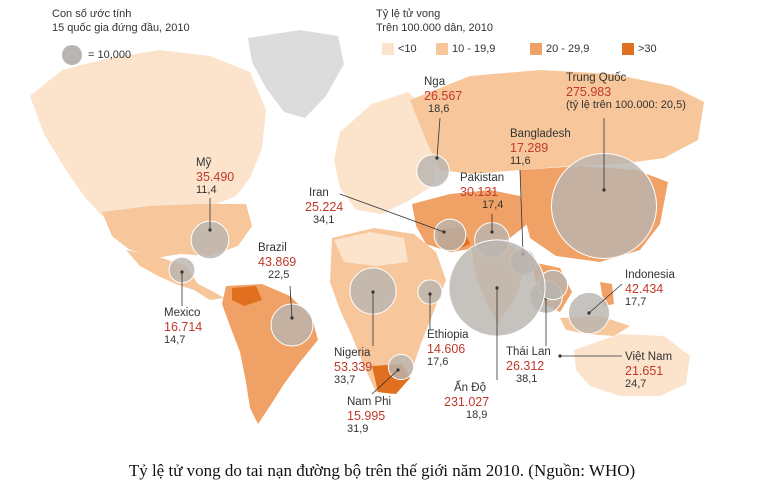 The width and height of the screenshot is (764, 500). Describe the element at coordinates (492, 232) in the screenshot. I see `leader-dot-Pakistan` at that location.